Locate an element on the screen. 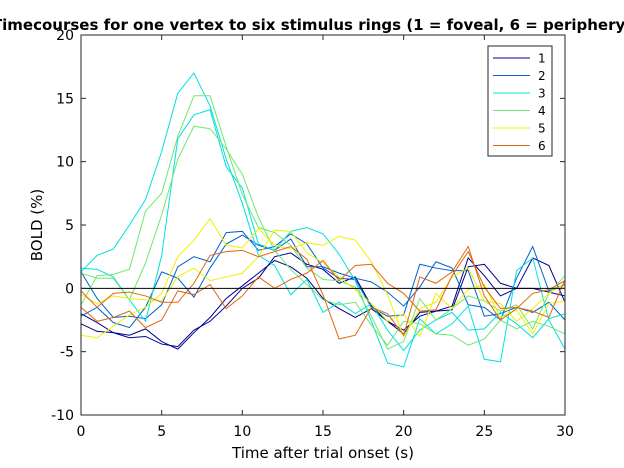 Image resolution: width=624 pixels, height=468 pixels. x-tick-label: 0 is located at coordinates (81, 432).